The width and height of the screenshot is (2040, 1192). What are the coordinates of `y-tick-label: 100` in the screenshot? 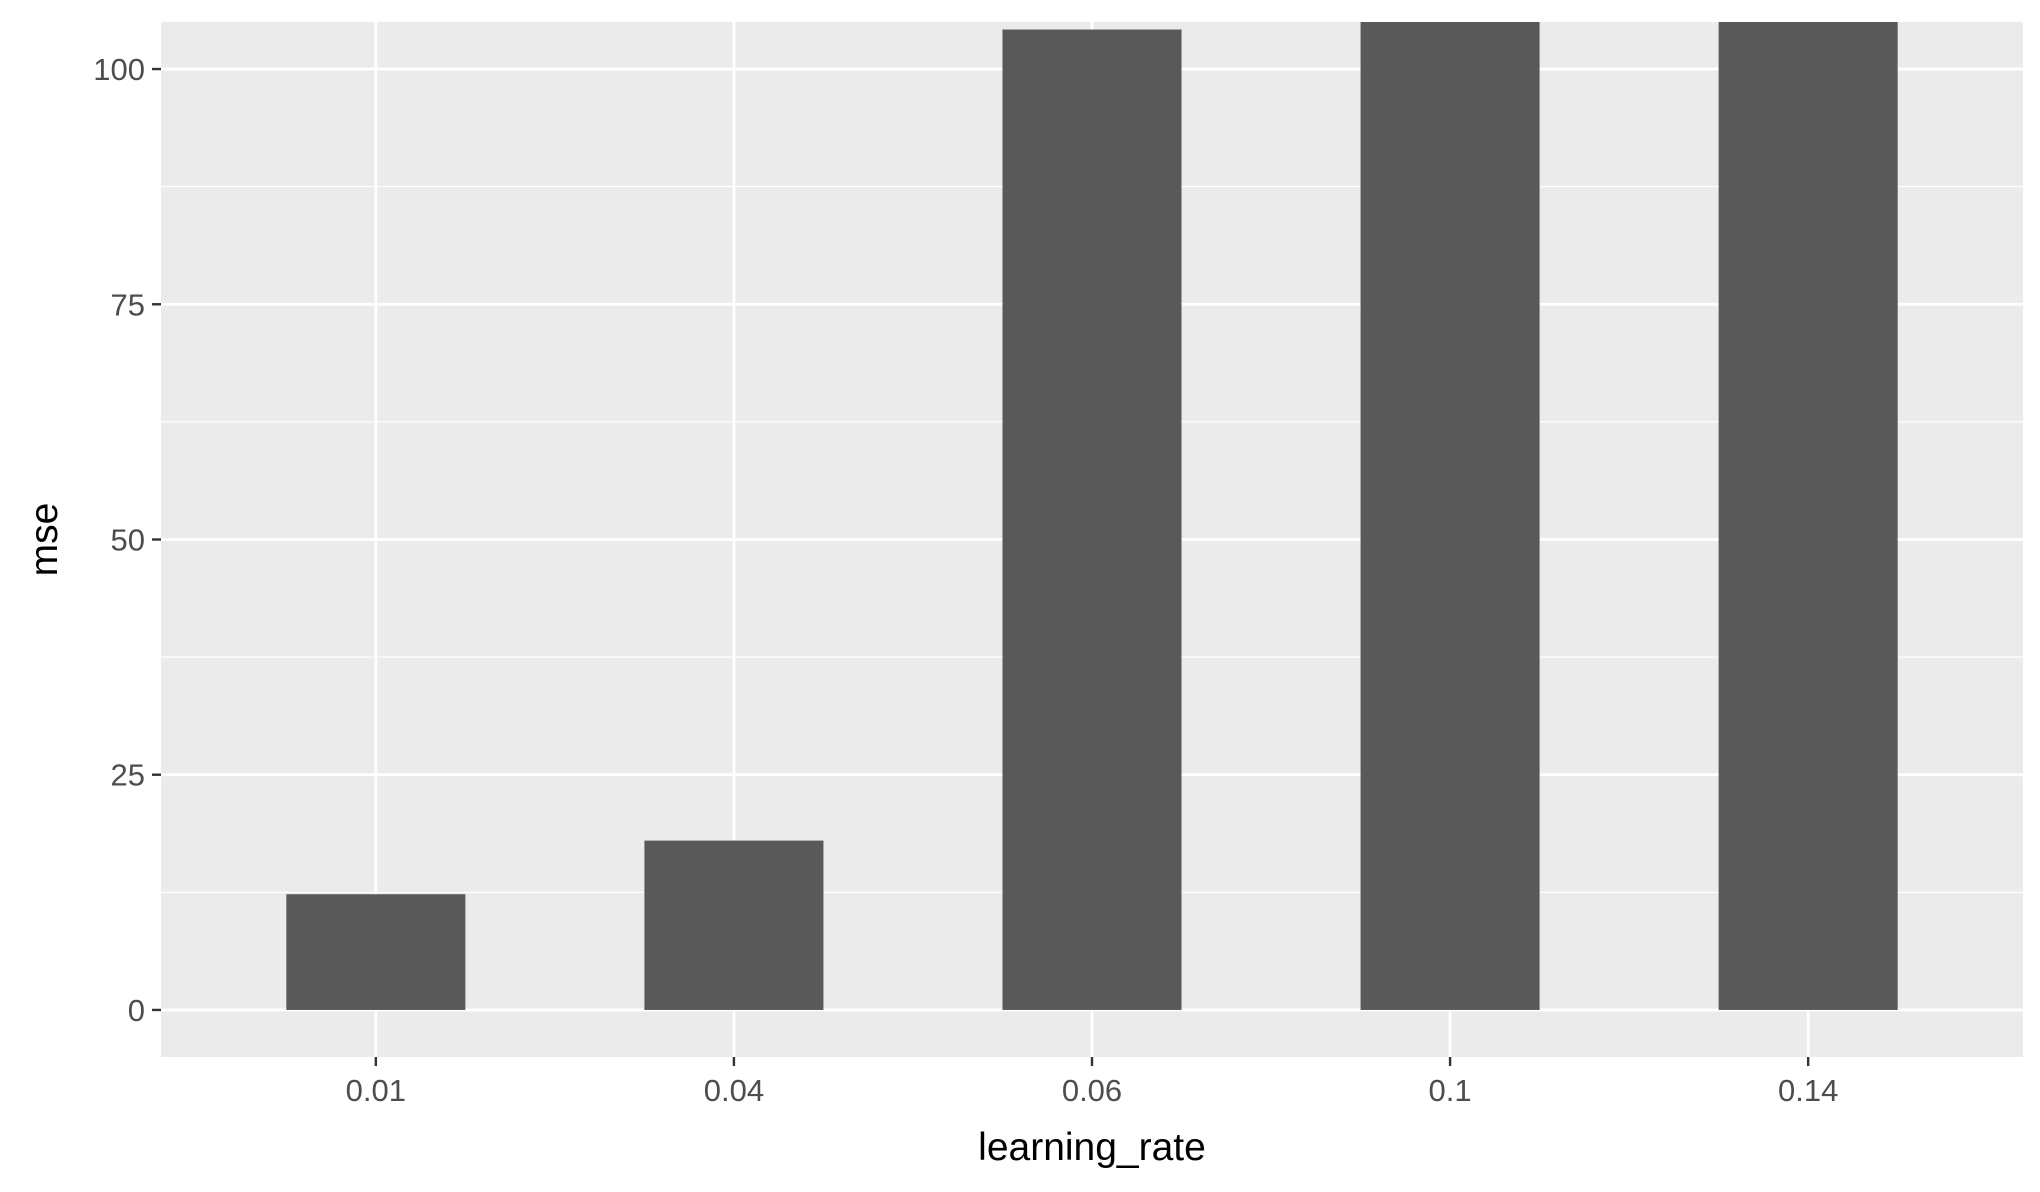 It's located at (119, 69).